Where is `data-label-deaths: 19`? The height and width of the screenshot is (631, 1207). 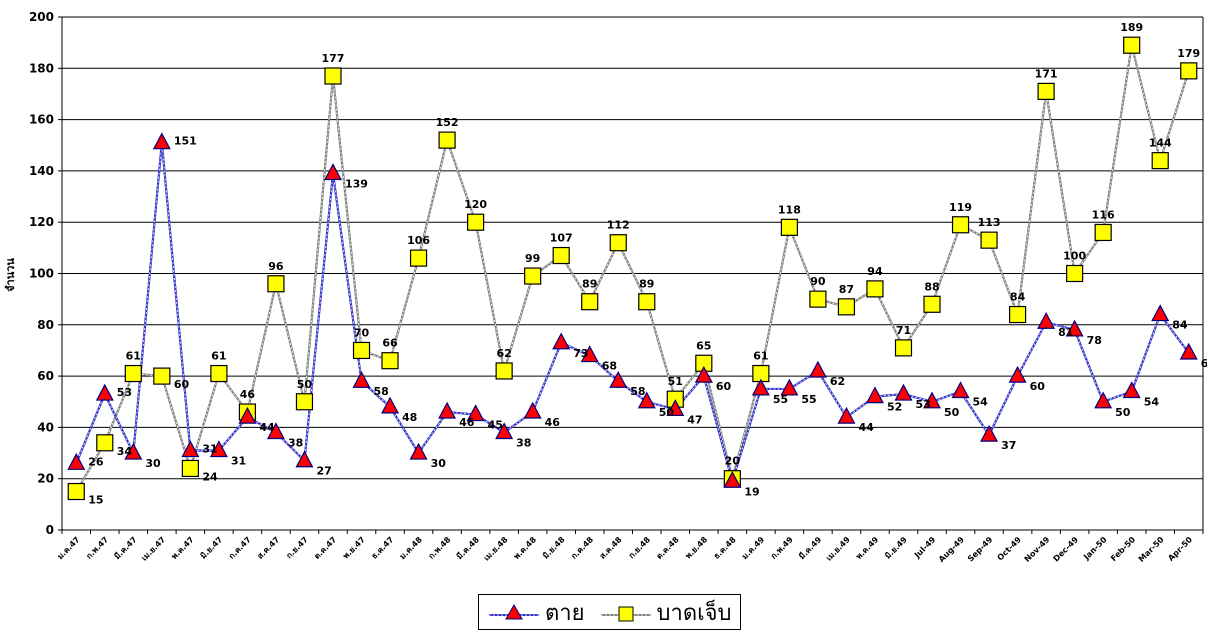 data-label-deaths: 19 is located at coordinates (751, 491).